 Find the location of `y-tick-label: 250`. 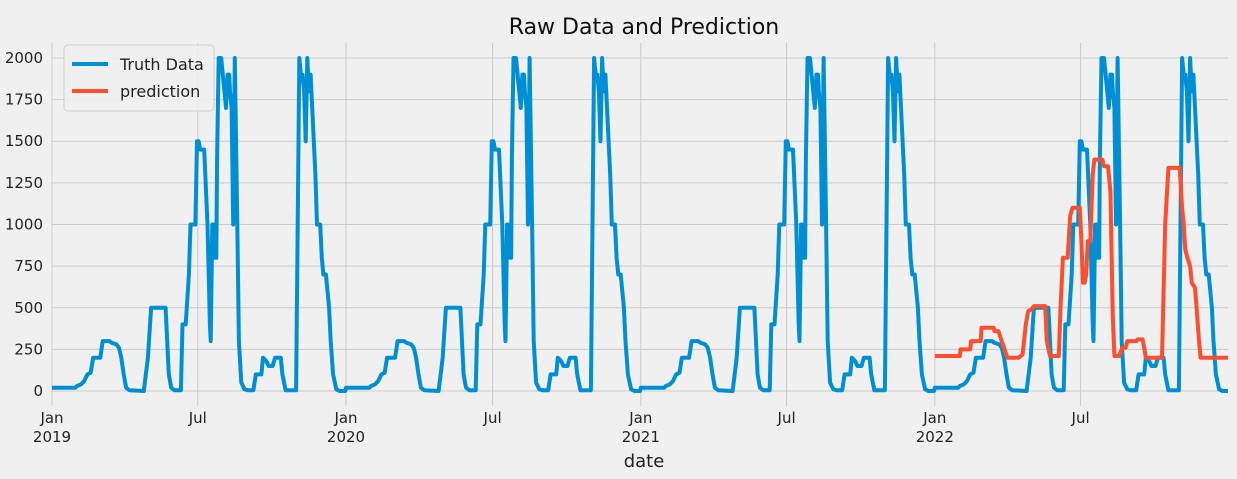

y-tick-label: 250 is located at coordinates (28, 349).